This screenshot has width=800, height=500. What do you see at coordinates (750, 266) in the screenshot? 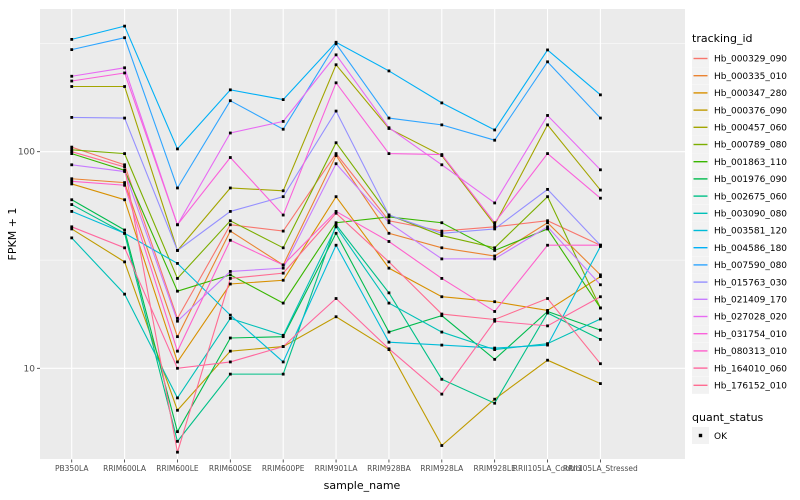
I see `legend-item-label: Hb_007590_080` at bounding box center [750, 266].